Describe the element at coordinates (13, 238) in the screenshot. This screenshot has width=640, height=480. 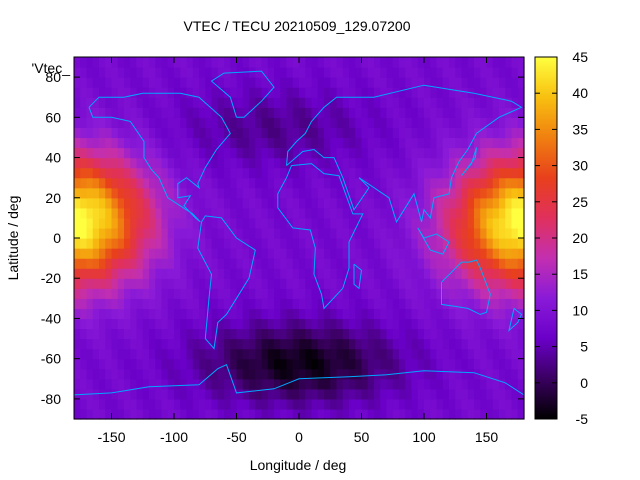
I see `y-axis-label: Latitude / deg` at that location.